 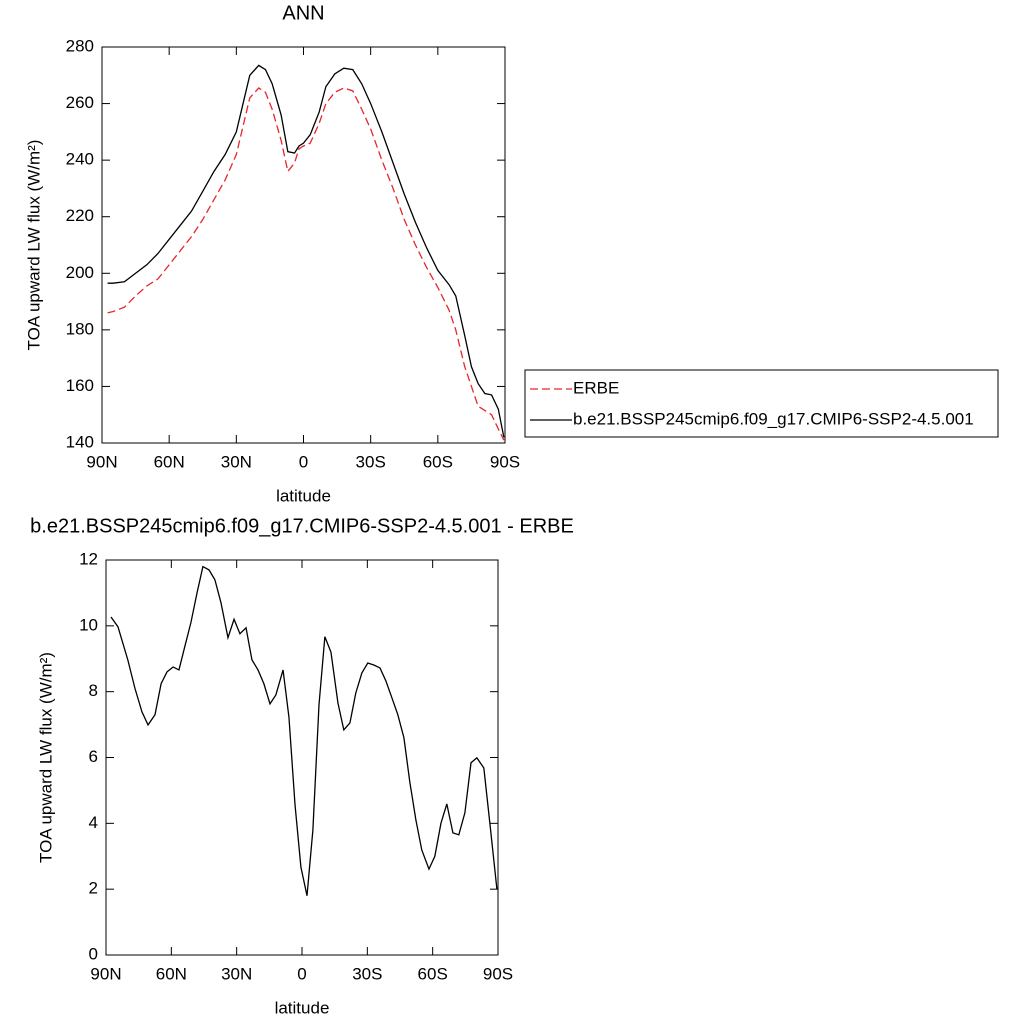 What do you see at coordinates (93, 822) in the screenshot?
I see `y-tick-label: 4` at bounding box center [93, 822].